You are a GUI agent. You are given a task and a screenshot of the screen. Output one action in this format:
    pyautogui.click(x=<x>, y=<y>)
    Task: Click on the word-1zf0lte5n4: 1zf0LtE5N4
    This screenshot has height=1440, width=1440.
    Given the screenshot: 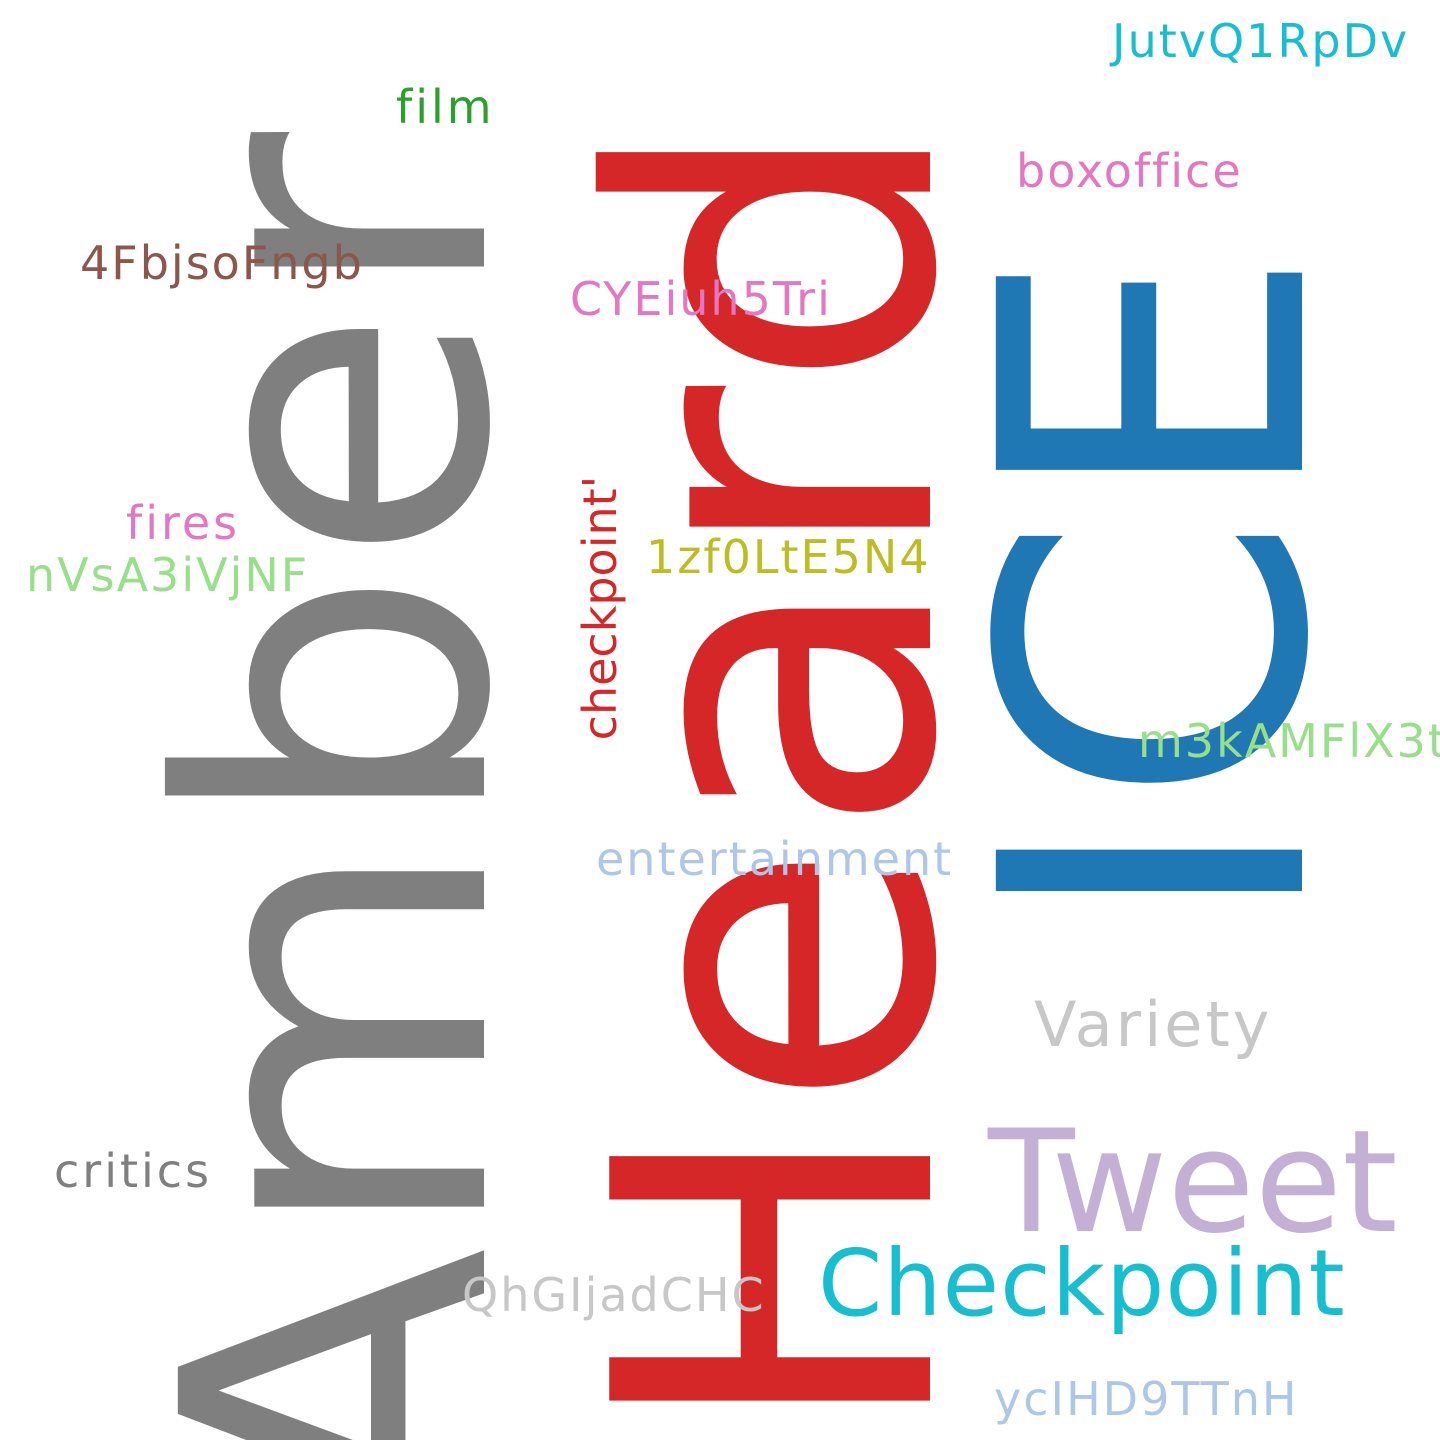 What is the action you would take?
    pyautogui.click(x=788, y=557)
    